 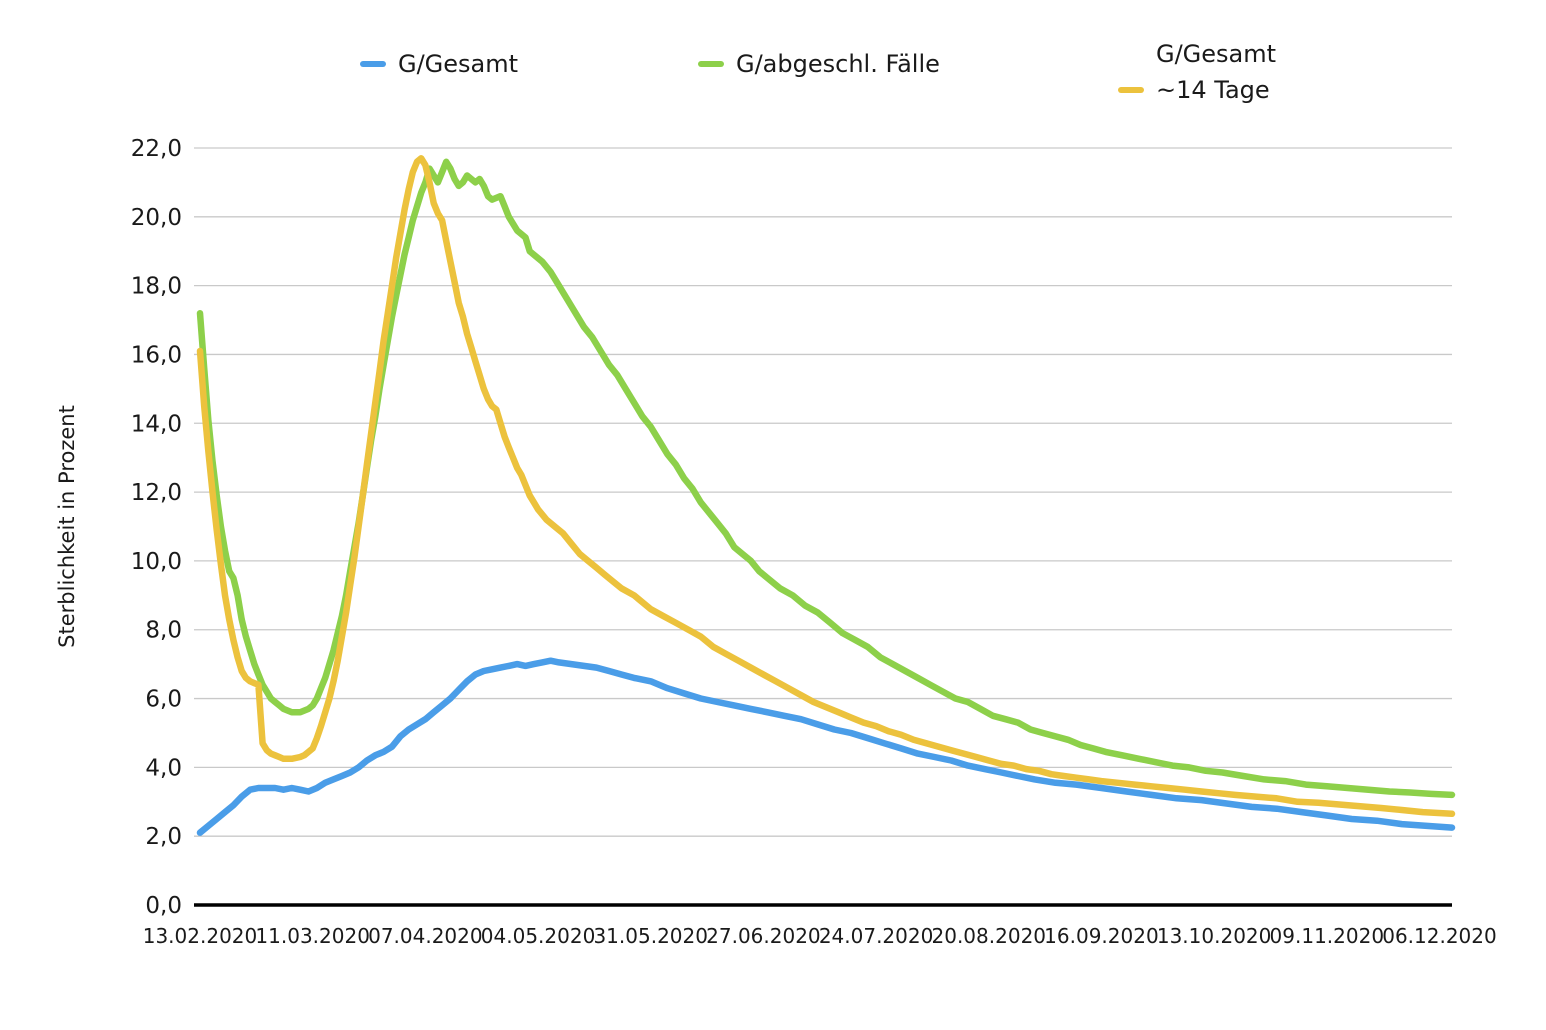 I want to click on y-tick-label: 6,0, so click(x=163, y=700).